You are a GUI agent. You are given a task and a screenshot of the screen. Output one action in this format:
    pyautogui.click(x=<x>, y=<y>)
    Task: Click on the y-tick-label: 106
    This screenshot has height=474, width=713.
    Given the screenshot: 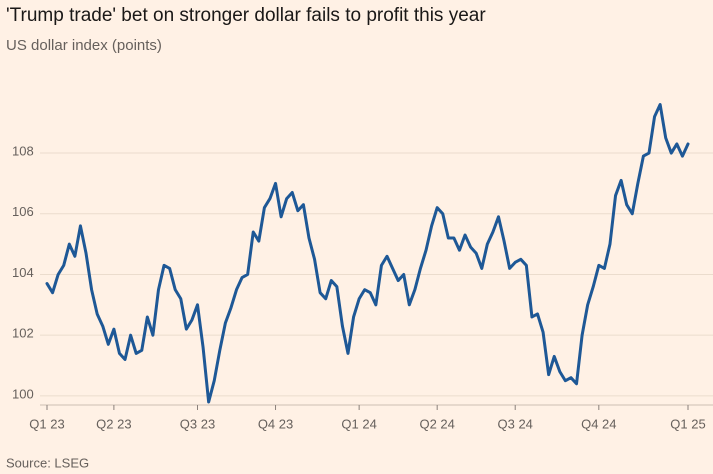 What is the action you would take?
    pyautogui.click(x=23, y=211)
    